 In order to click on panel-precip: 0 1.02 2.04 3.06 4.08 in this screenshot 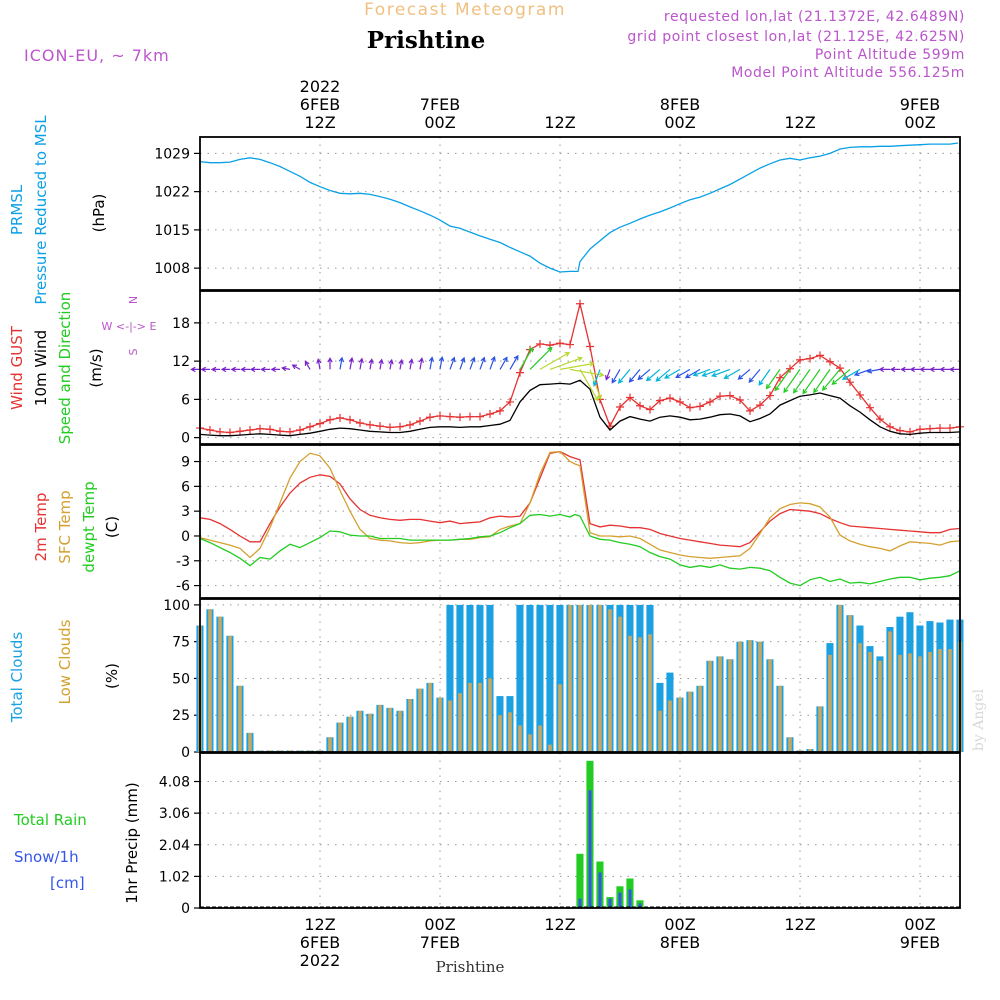, I will do `click(560, 834)`.